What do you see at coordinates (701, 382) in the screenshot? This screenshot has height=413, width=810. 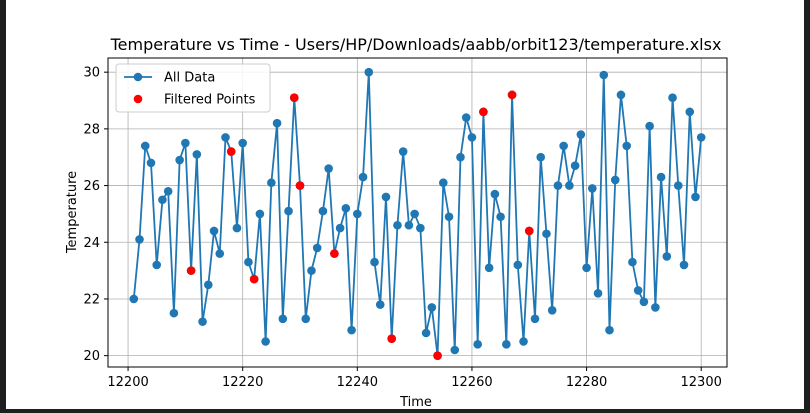 I see `x-tick-label: 12300` at bounding box center [701, 382].